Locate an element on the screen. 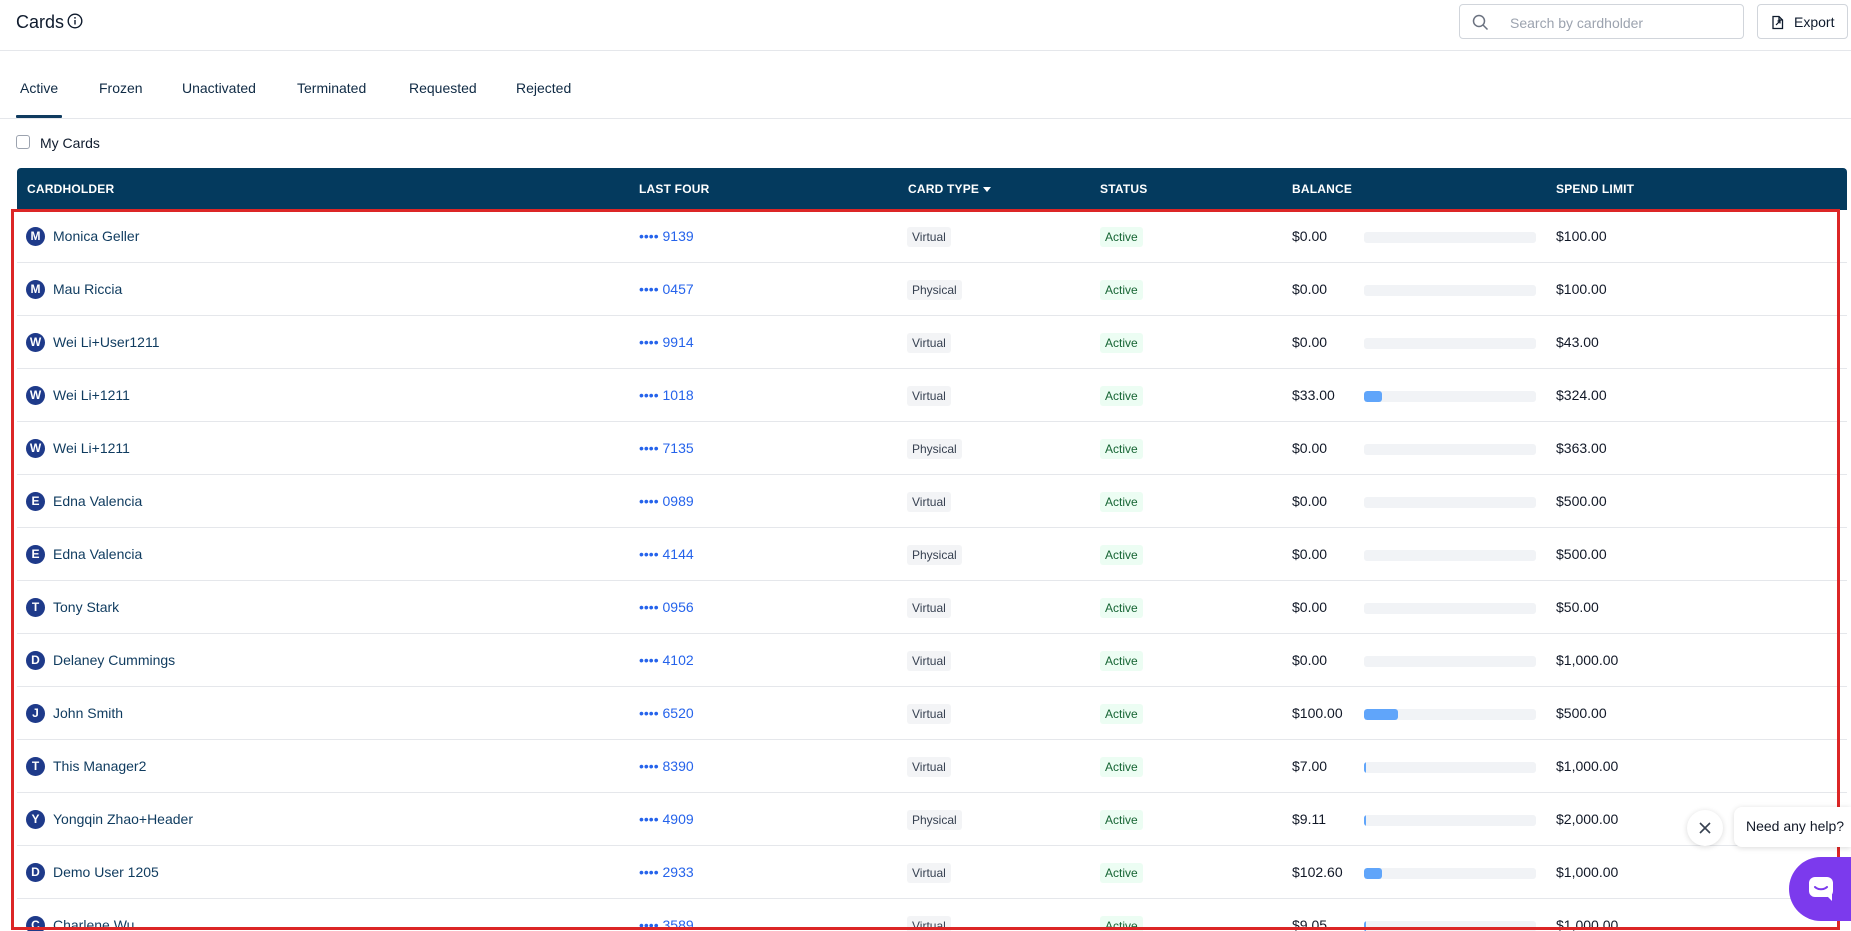  cardholder-name: Yongqin Zhao+Header is located at coordinates (123, 819).